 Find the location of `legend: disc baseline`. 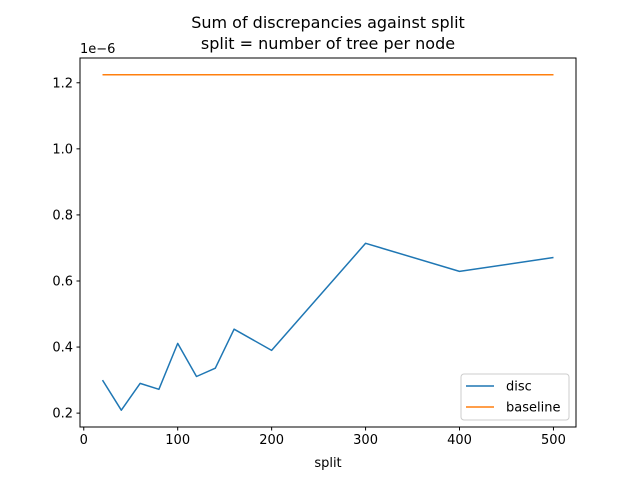

legend: disc baseline is located at coordinates (515, 397).